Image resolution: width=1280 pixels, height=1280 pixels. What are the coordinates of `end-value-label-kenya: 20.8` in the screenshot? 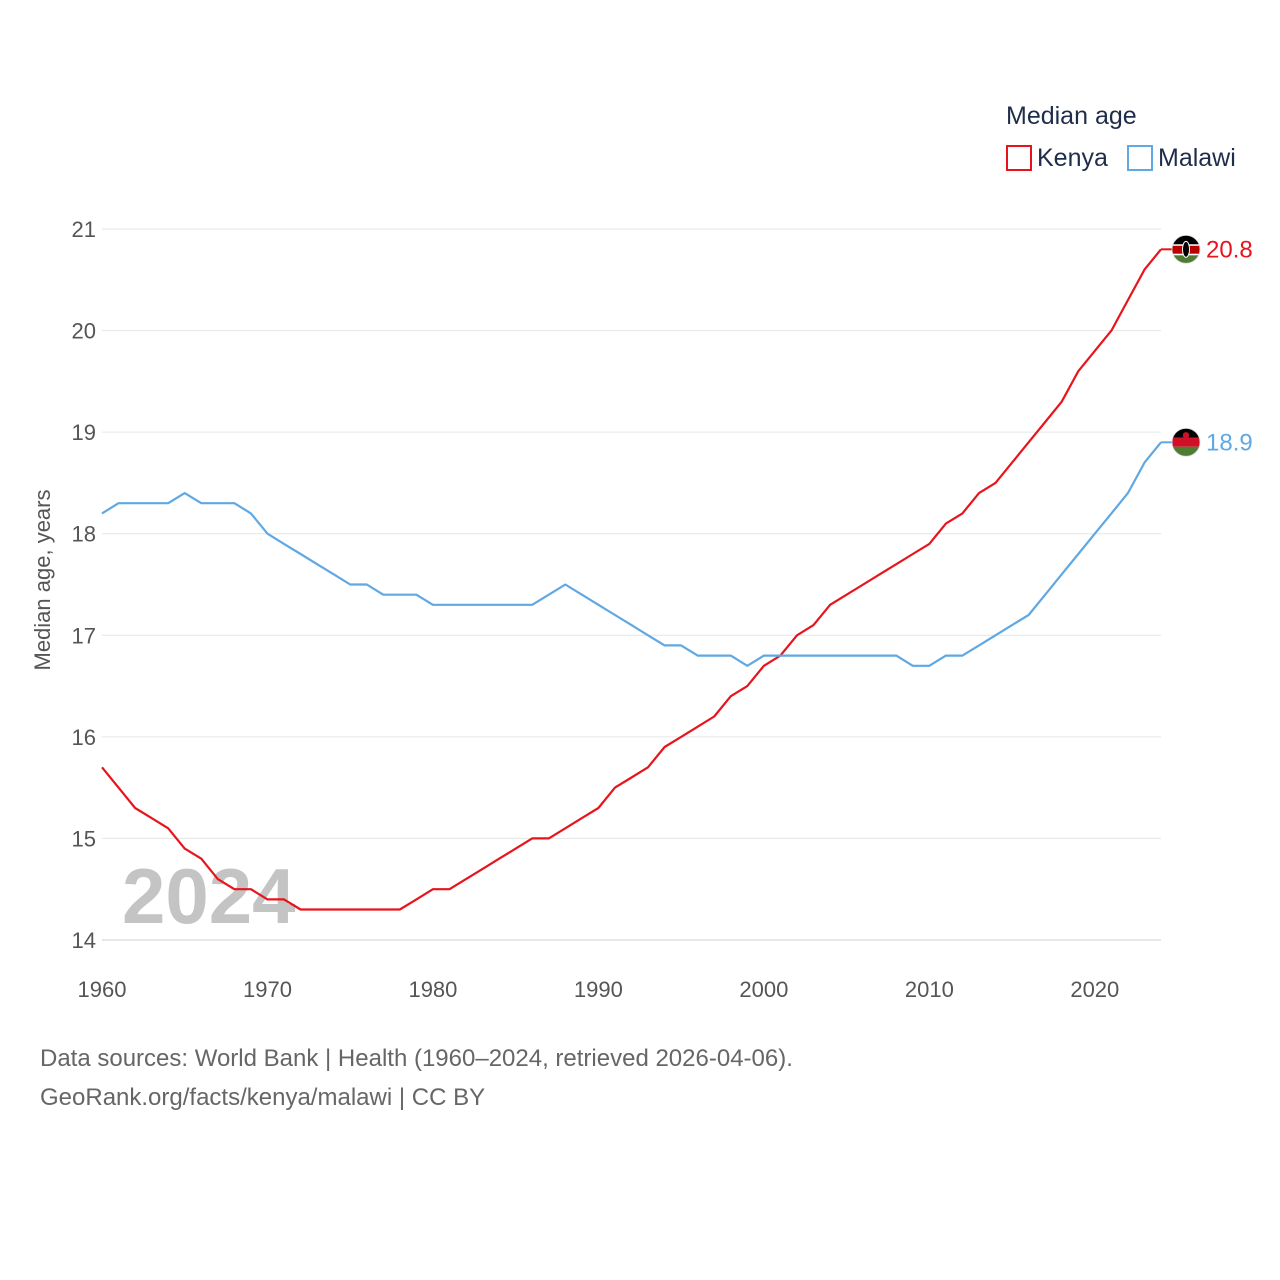 It's located at (1229, 249).